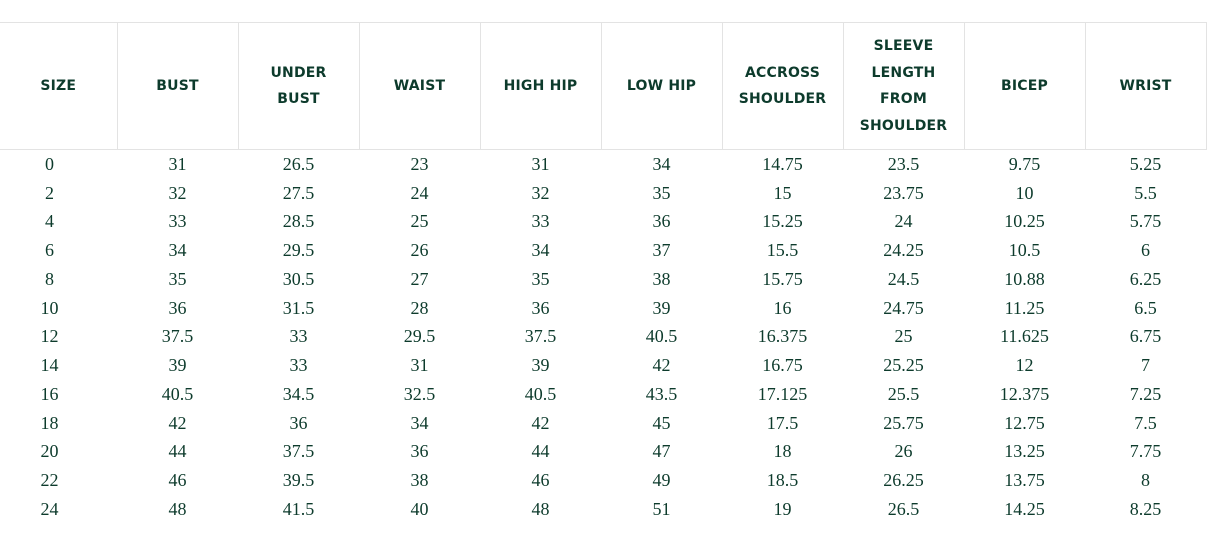 Image resolution: width=1212 pixels, height=540 pixels. What do you see at coordinates (49, 250) in the screenshot?
I see `cell-size: 6` at bounding box center [49, 250].